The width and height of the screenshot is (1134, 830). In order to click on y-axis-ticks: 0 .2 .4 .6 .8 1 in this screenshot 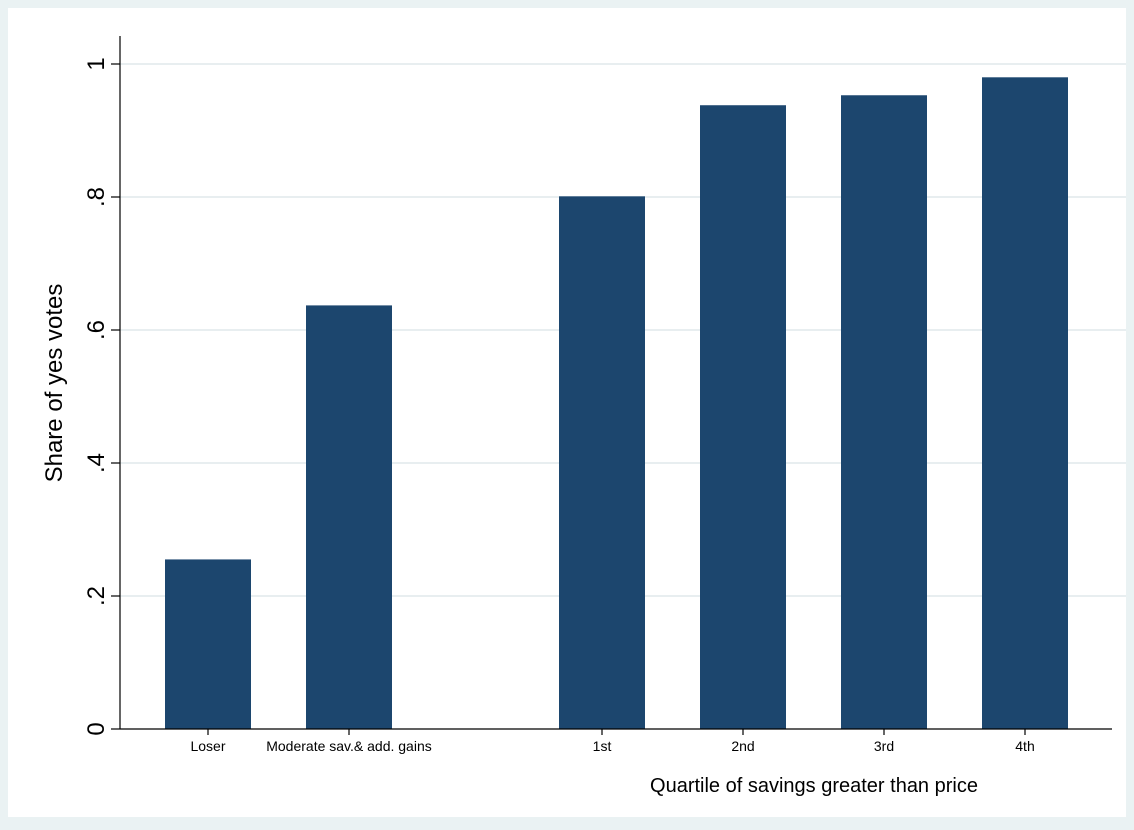, I will do `click(101, 396)`.